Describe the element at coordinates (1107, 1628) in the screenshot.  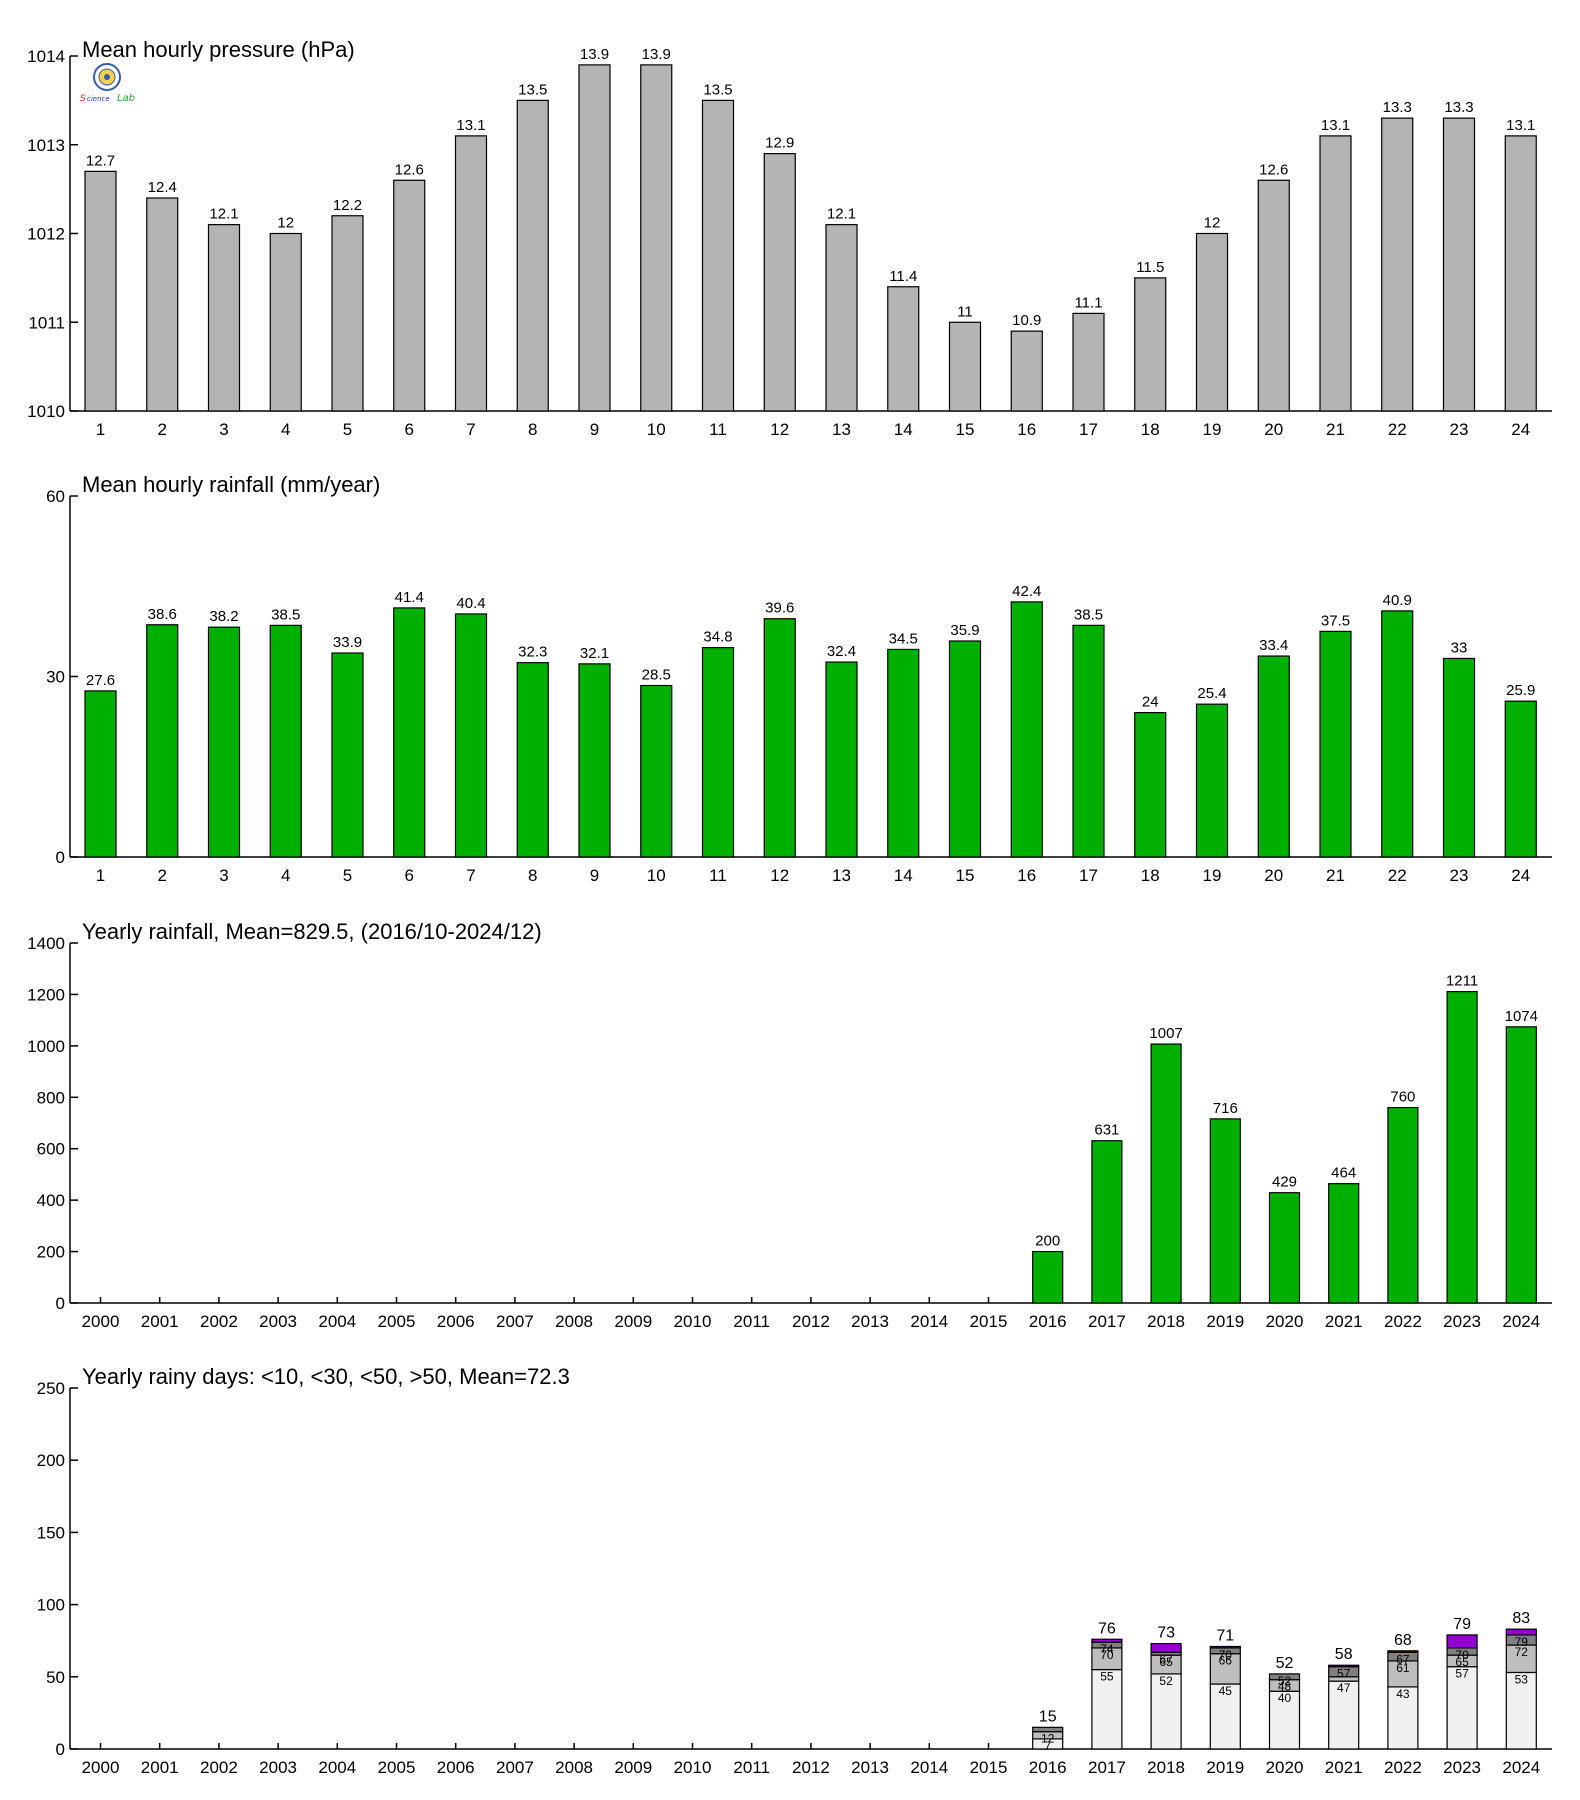
I see `total-label: 76` at that location.